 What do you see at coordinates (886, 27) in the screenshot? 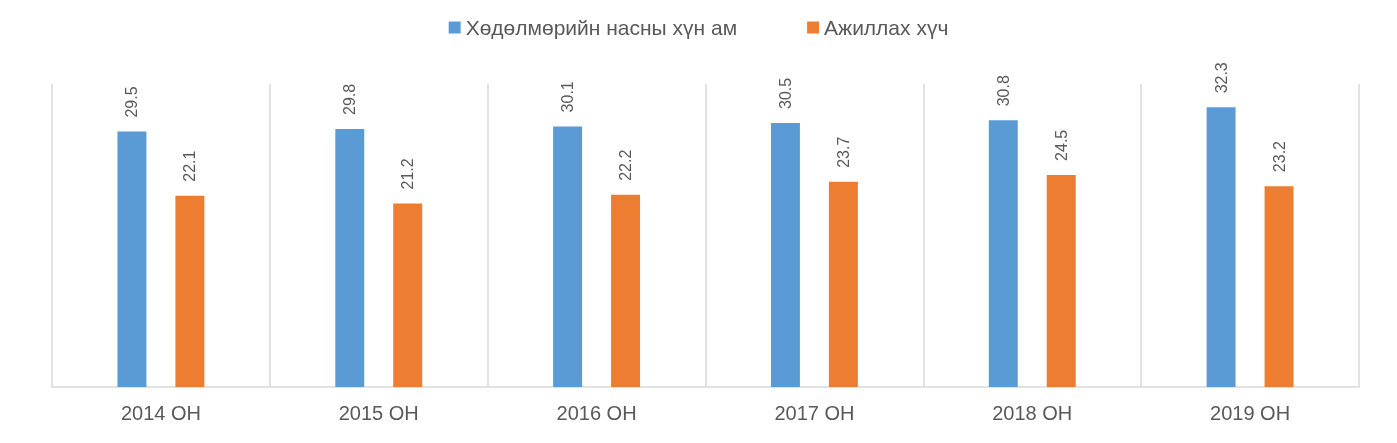
I see `legend-label: Ажиллах хүч` at bounding box center [886, 27].